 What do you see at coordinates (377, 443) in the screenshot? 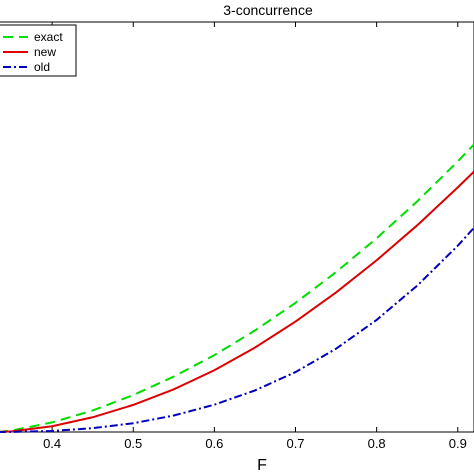
I see `x-tick-label: 0.8` at bounding box center [377, 443].